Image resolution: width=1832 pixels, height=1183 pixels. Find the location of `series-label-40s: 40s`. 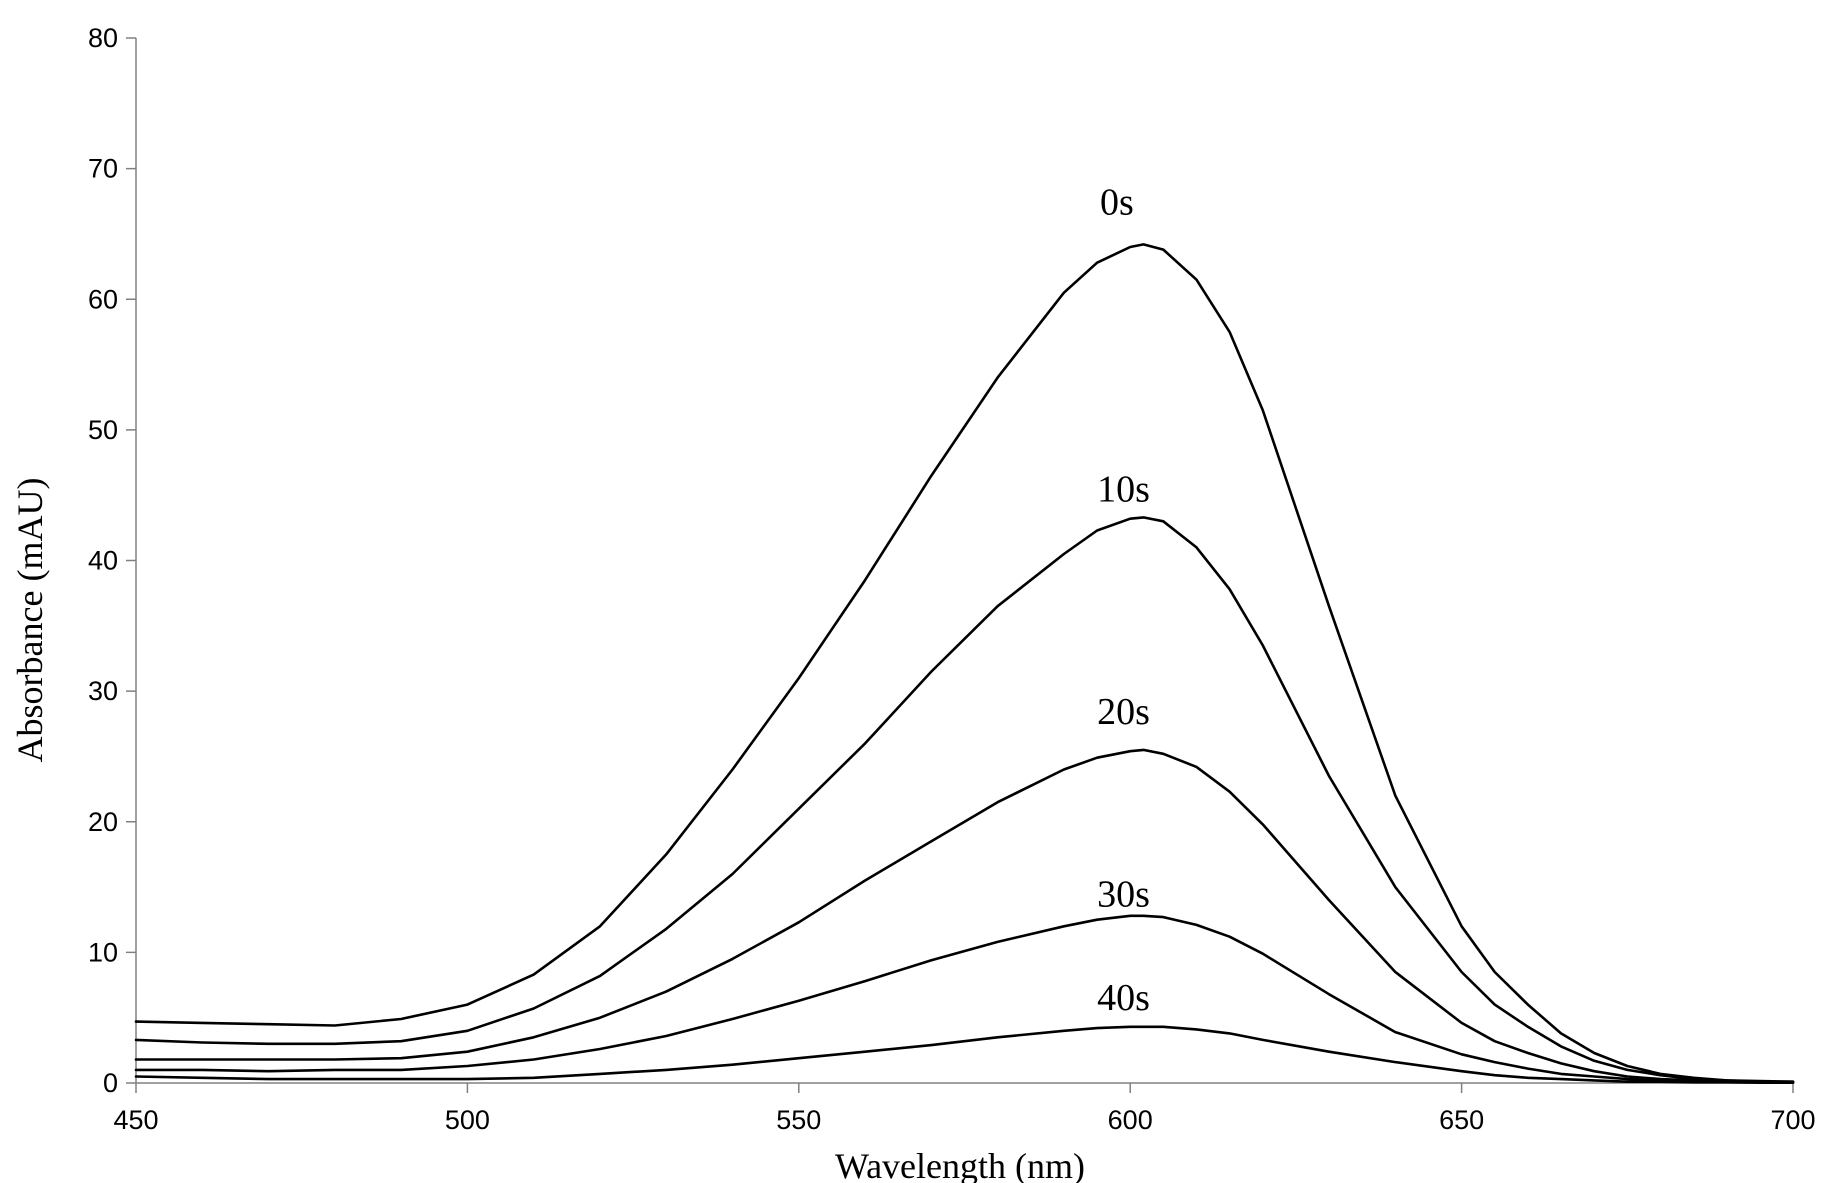

series-label-40s: 40s is located at coordinates (1123, 998).